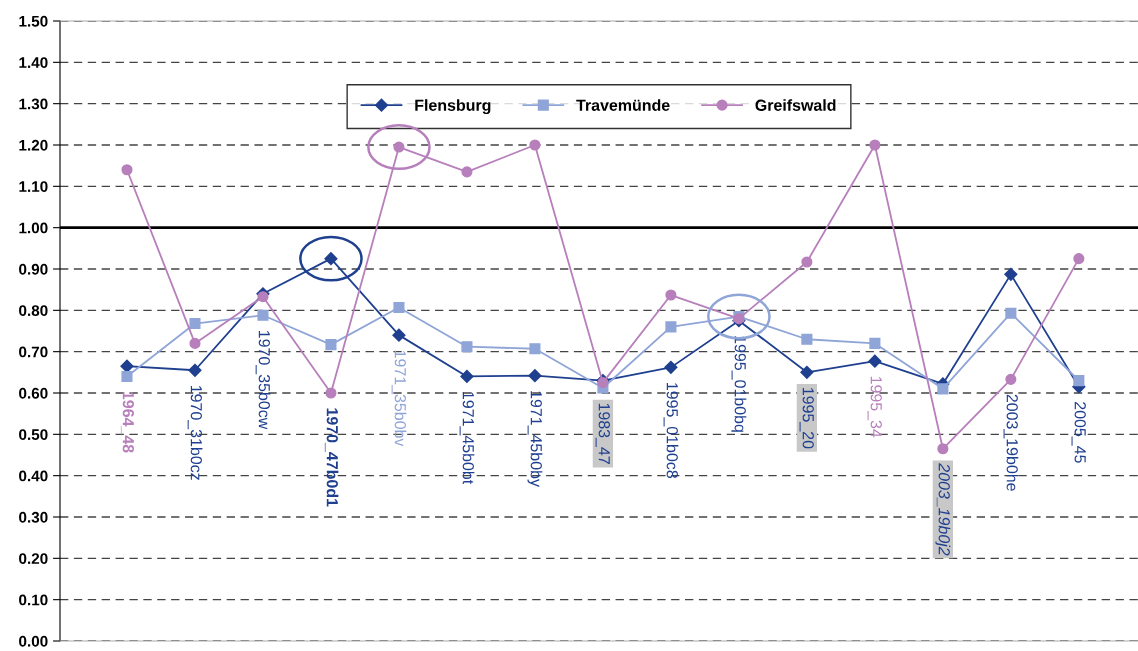 This screenshot has height=651, width=1138. What do you see at coordinates (33, 600) in the screenshot?
I see `y-tick-label: 0.10` at bounding box center [33, 600].